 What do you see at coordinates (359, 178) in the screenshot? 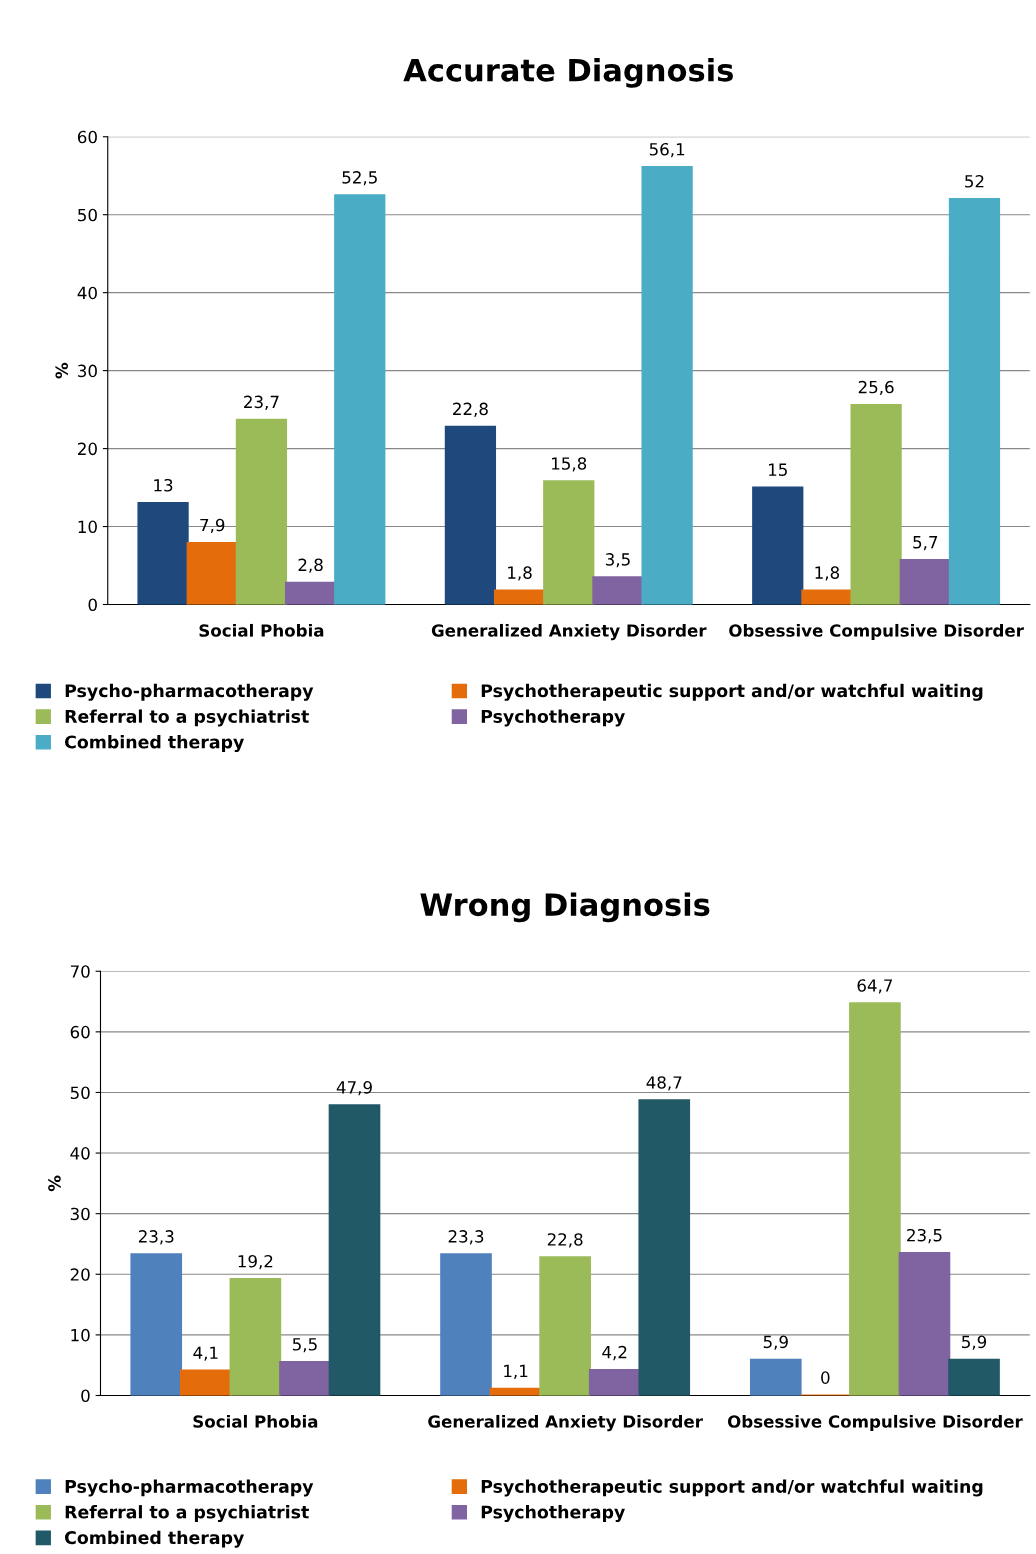
I see `data-label: 52,5` at bounding box center [359, 178].